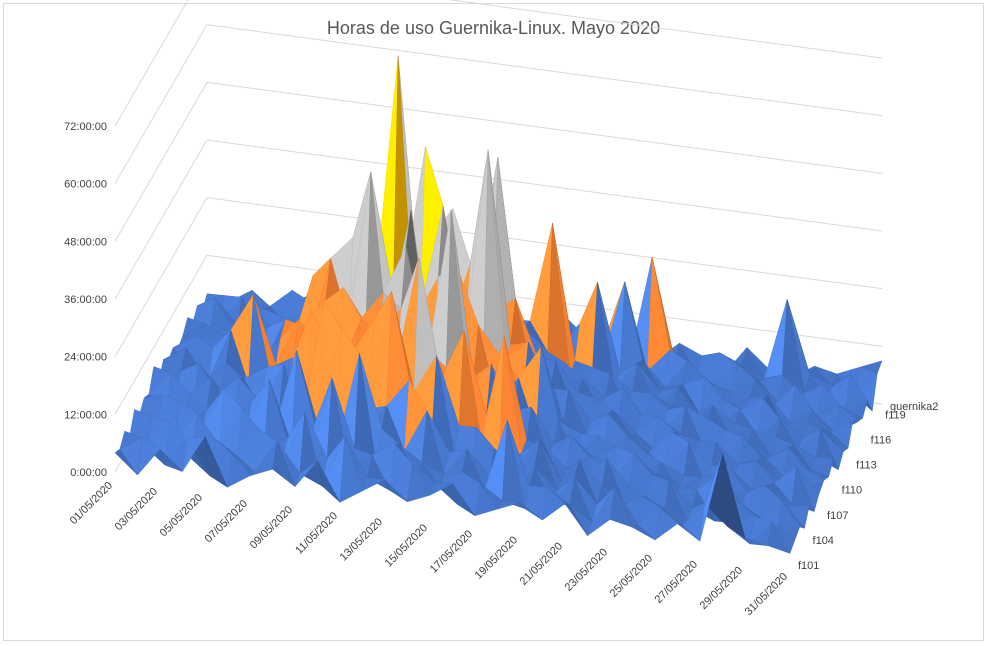 The width and height of the screenshot is (989, 646). What do you see at coordinates (181, 515) in the screenshot?
I see `date-tick-label: 05/05/2020` at bounding box center [181, 515].